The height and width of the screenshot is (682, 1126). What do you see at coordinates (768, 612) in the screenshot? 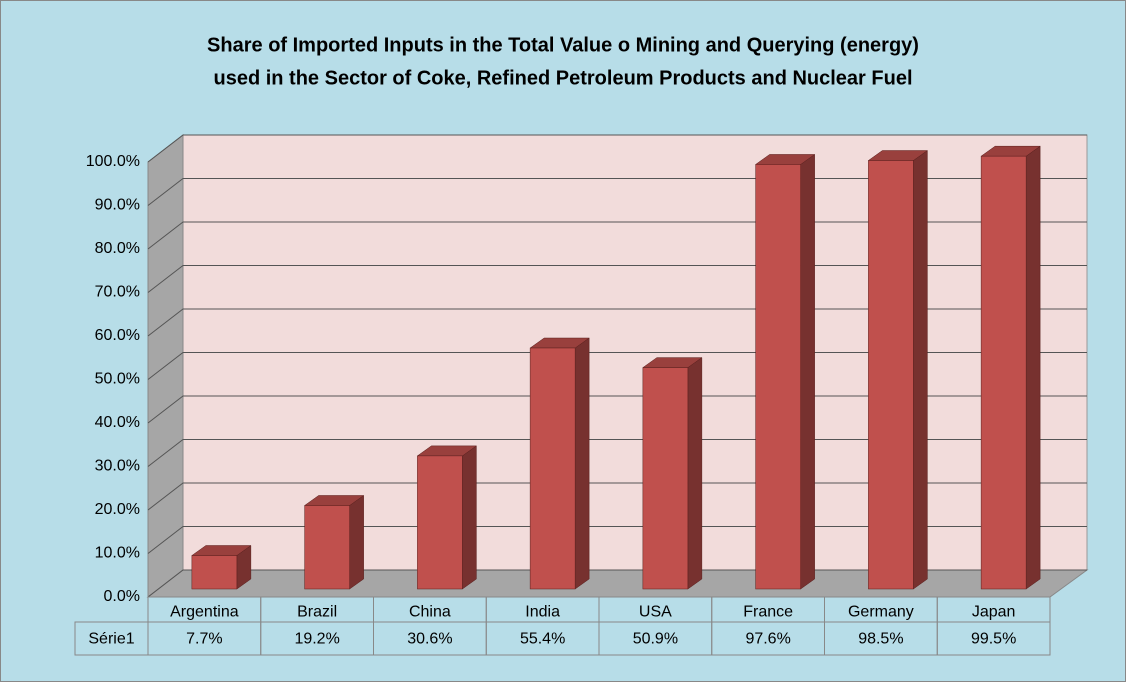
I see `x-tick-label: France` at bounding box center [768, 612].